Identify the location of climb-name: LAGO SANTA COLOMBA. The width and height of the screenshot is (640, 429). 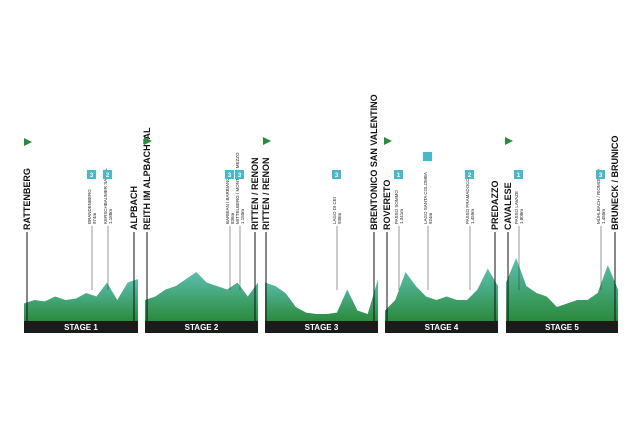
(425, 198).